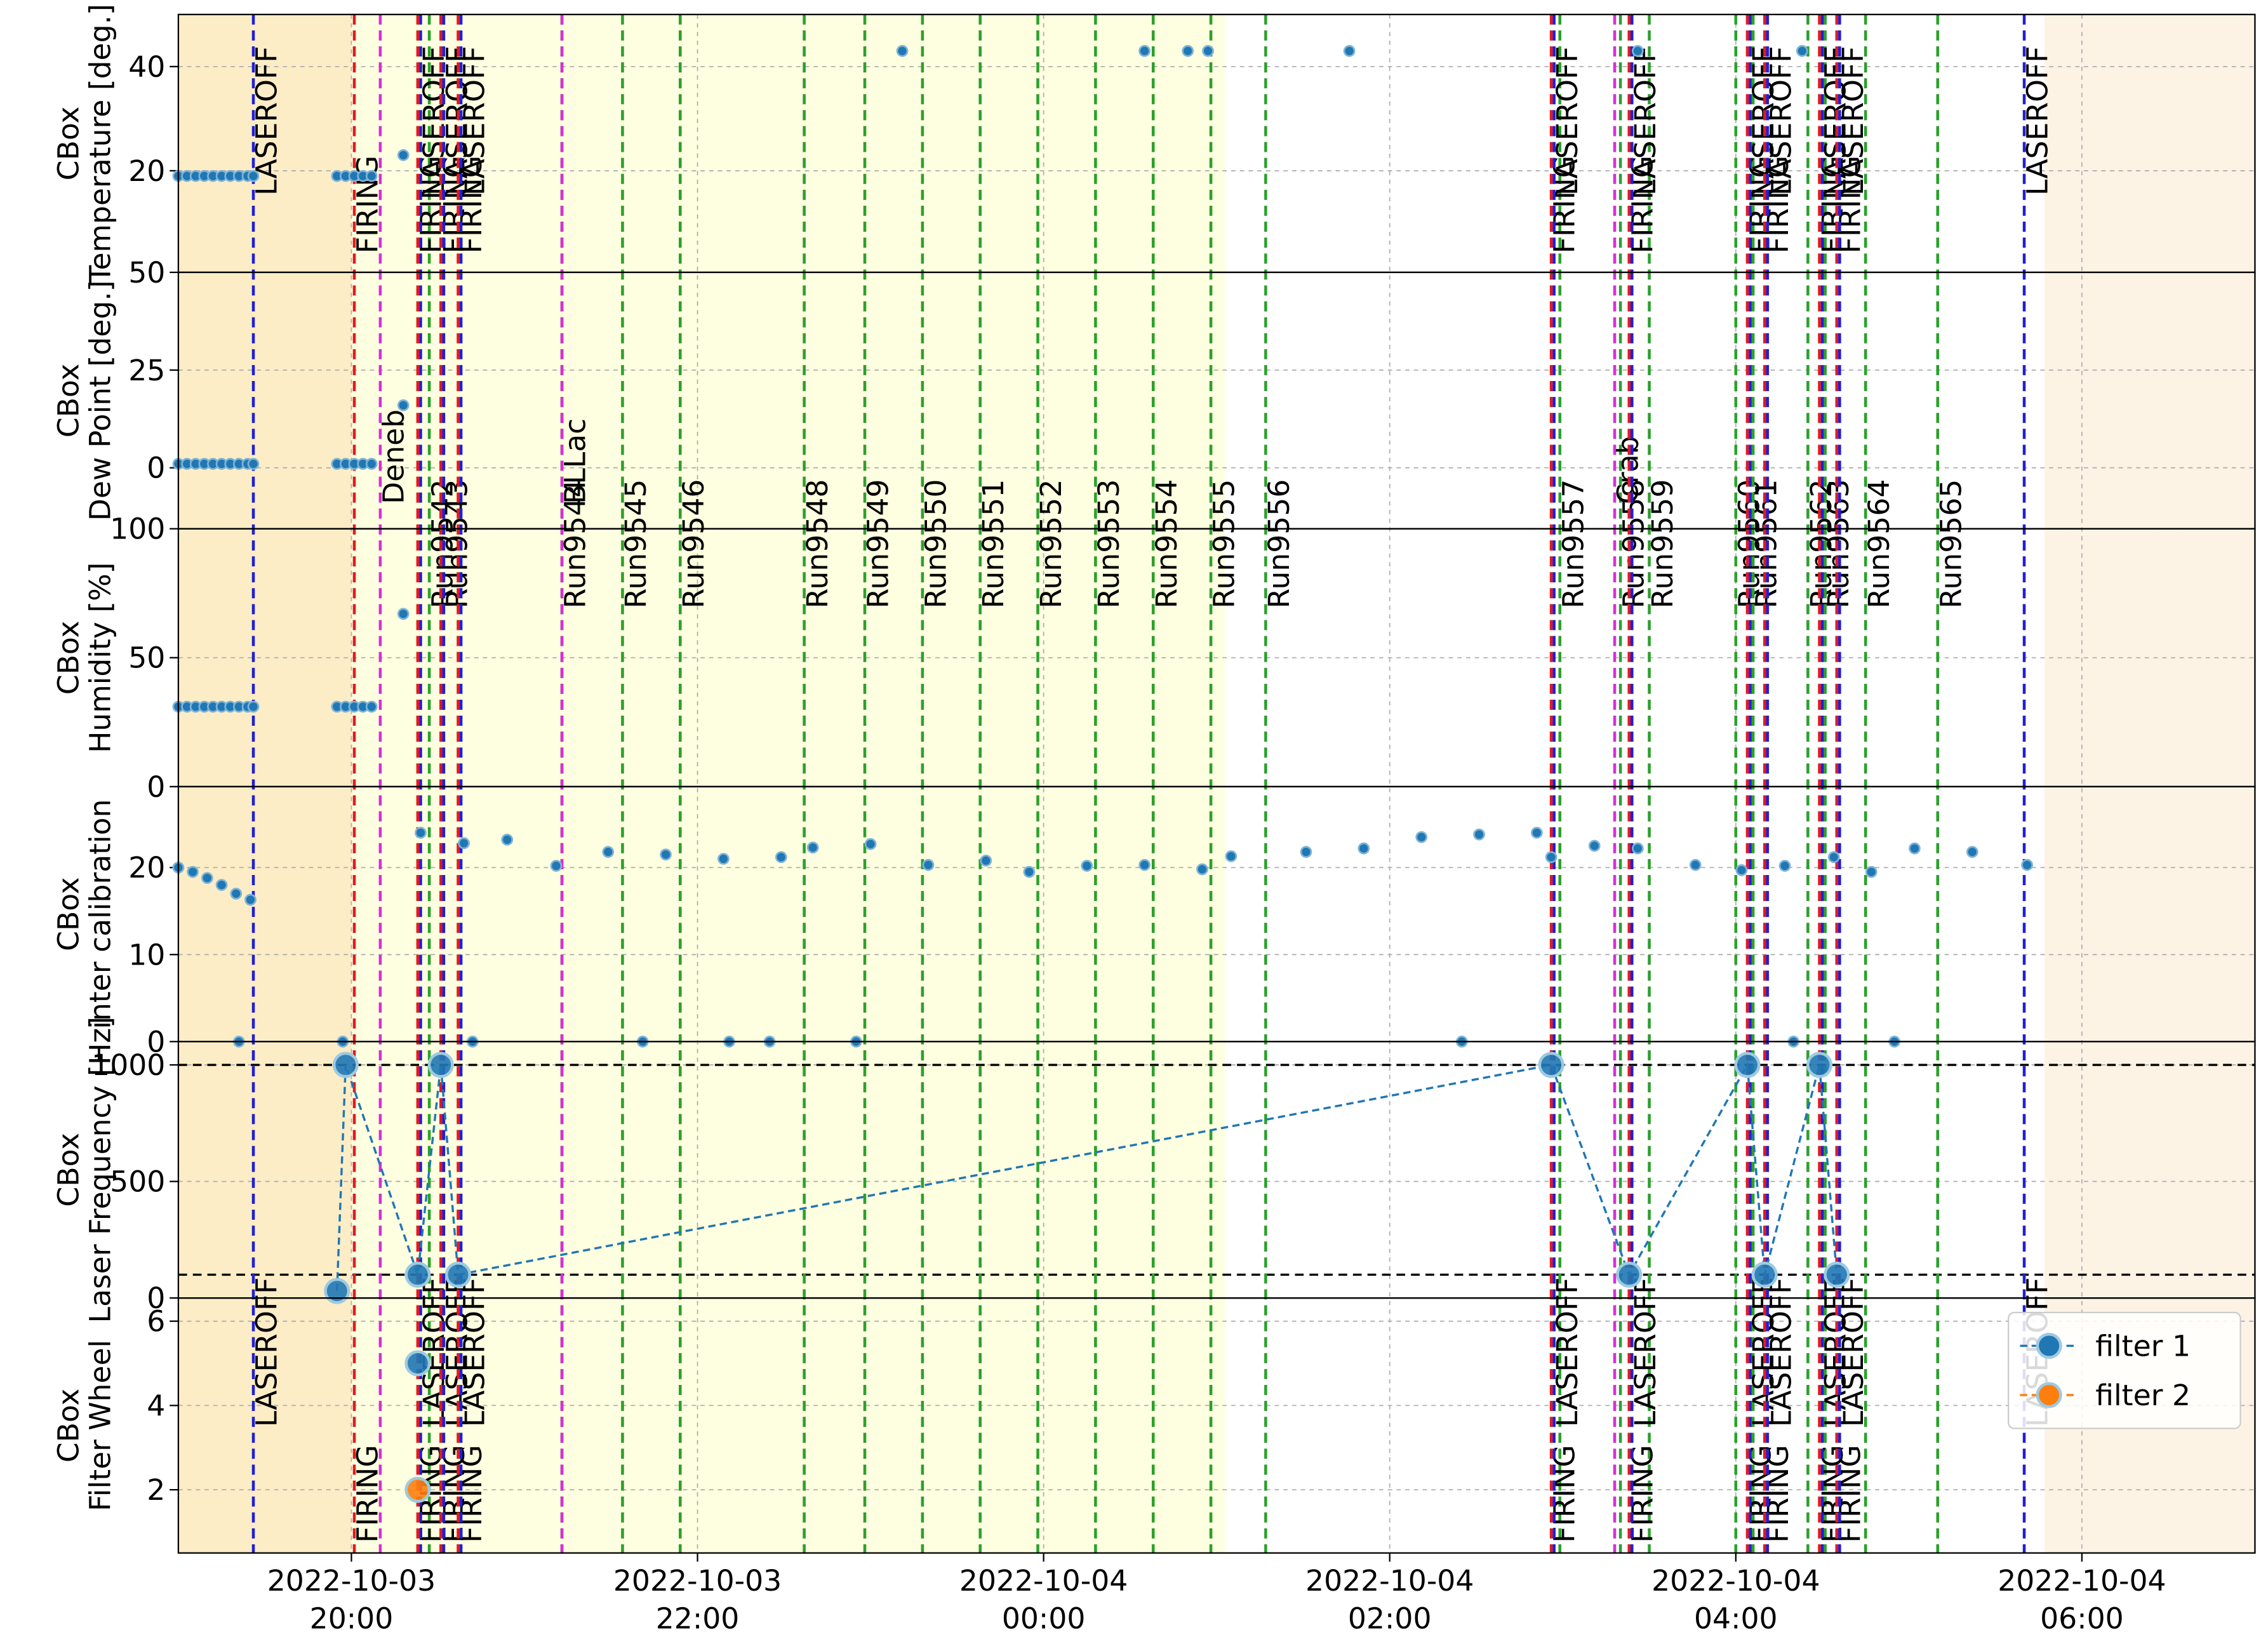 This screenshot has width=2268, height=1637. Describe the element at coordinates (2143, 1395) in the screenshot. I see `legend-label: filter 2` at that location.